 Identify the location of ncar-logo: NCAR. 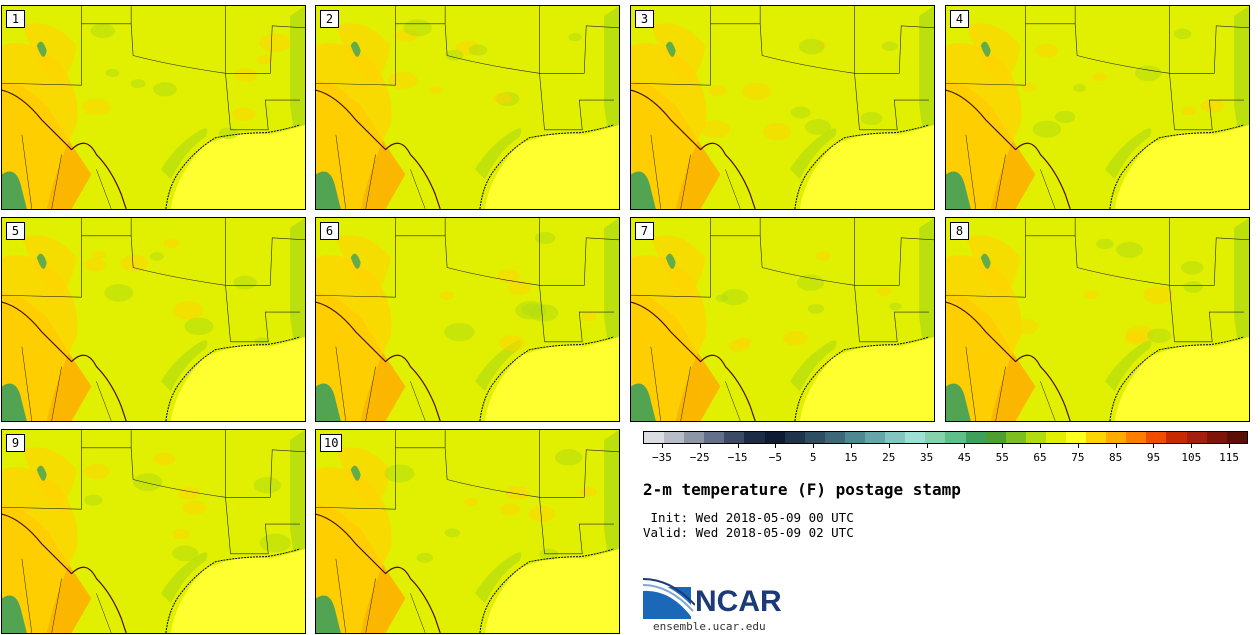
(718, 599).